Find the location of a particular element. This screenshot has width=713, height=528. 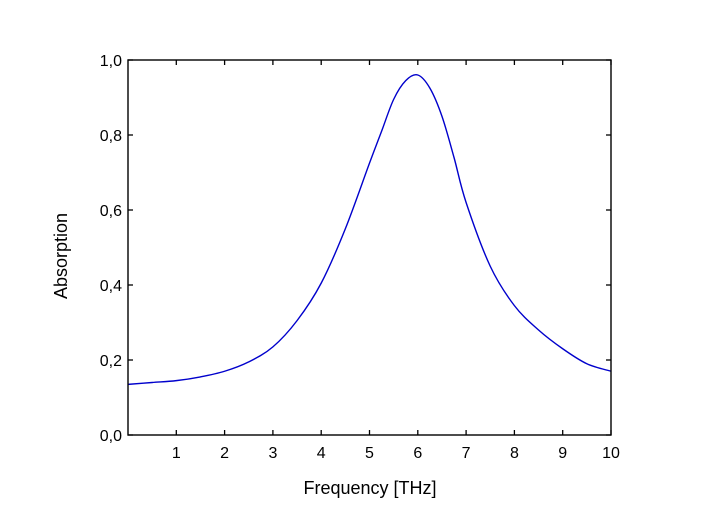

y-tick-label: 0,8 is located at coordinates (111, 136).